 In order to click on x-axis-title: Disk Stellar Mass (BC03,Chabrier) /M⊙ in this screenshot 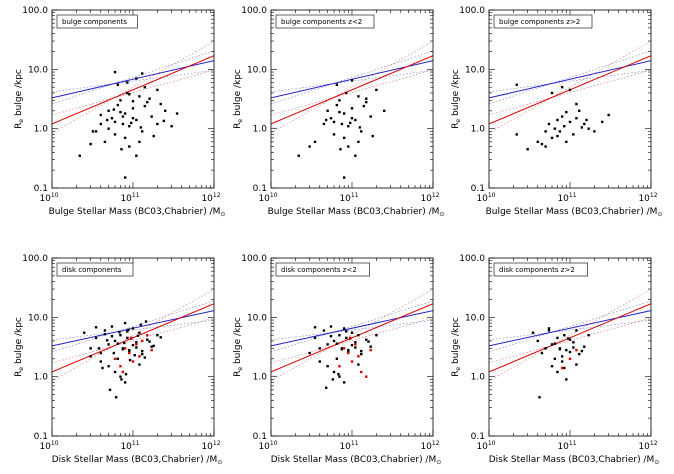, I will do `click(137, 460)`.